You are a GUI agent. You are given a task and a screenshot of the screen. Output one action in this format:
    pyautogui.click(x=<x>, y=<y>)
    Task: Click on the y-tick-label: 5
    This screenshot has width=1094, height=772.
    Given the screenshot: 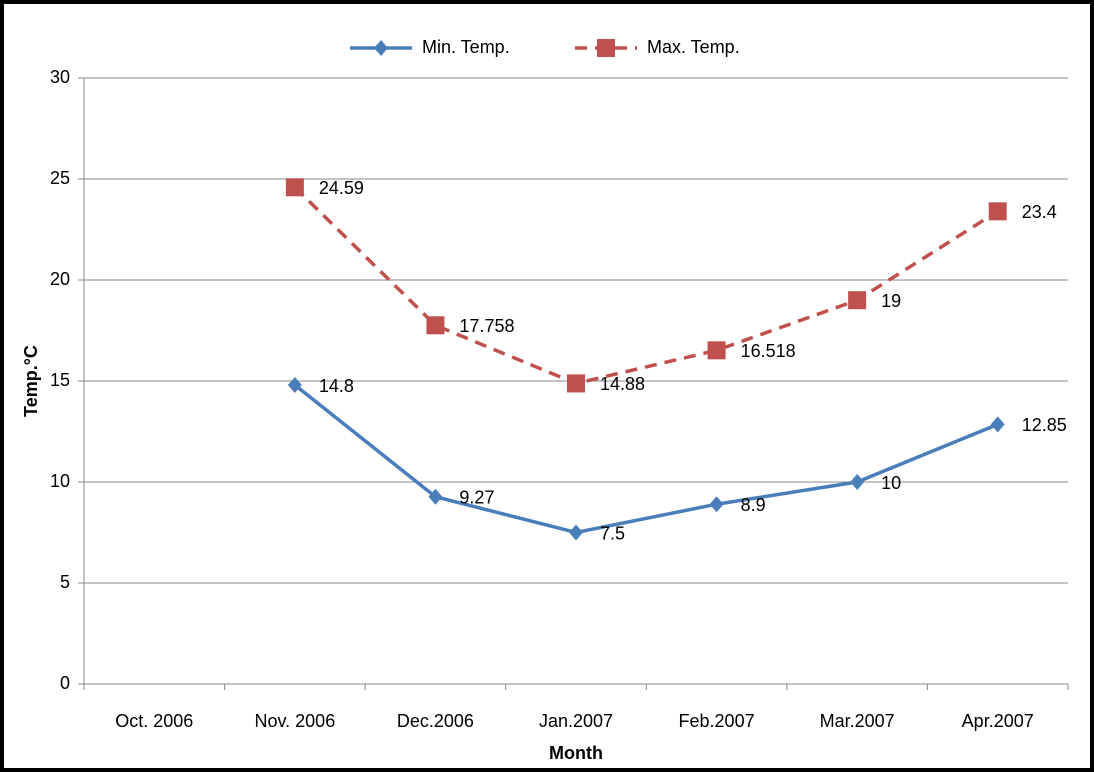 What is the action you would take?
    pyautogui.click(x=65, y=582)
    